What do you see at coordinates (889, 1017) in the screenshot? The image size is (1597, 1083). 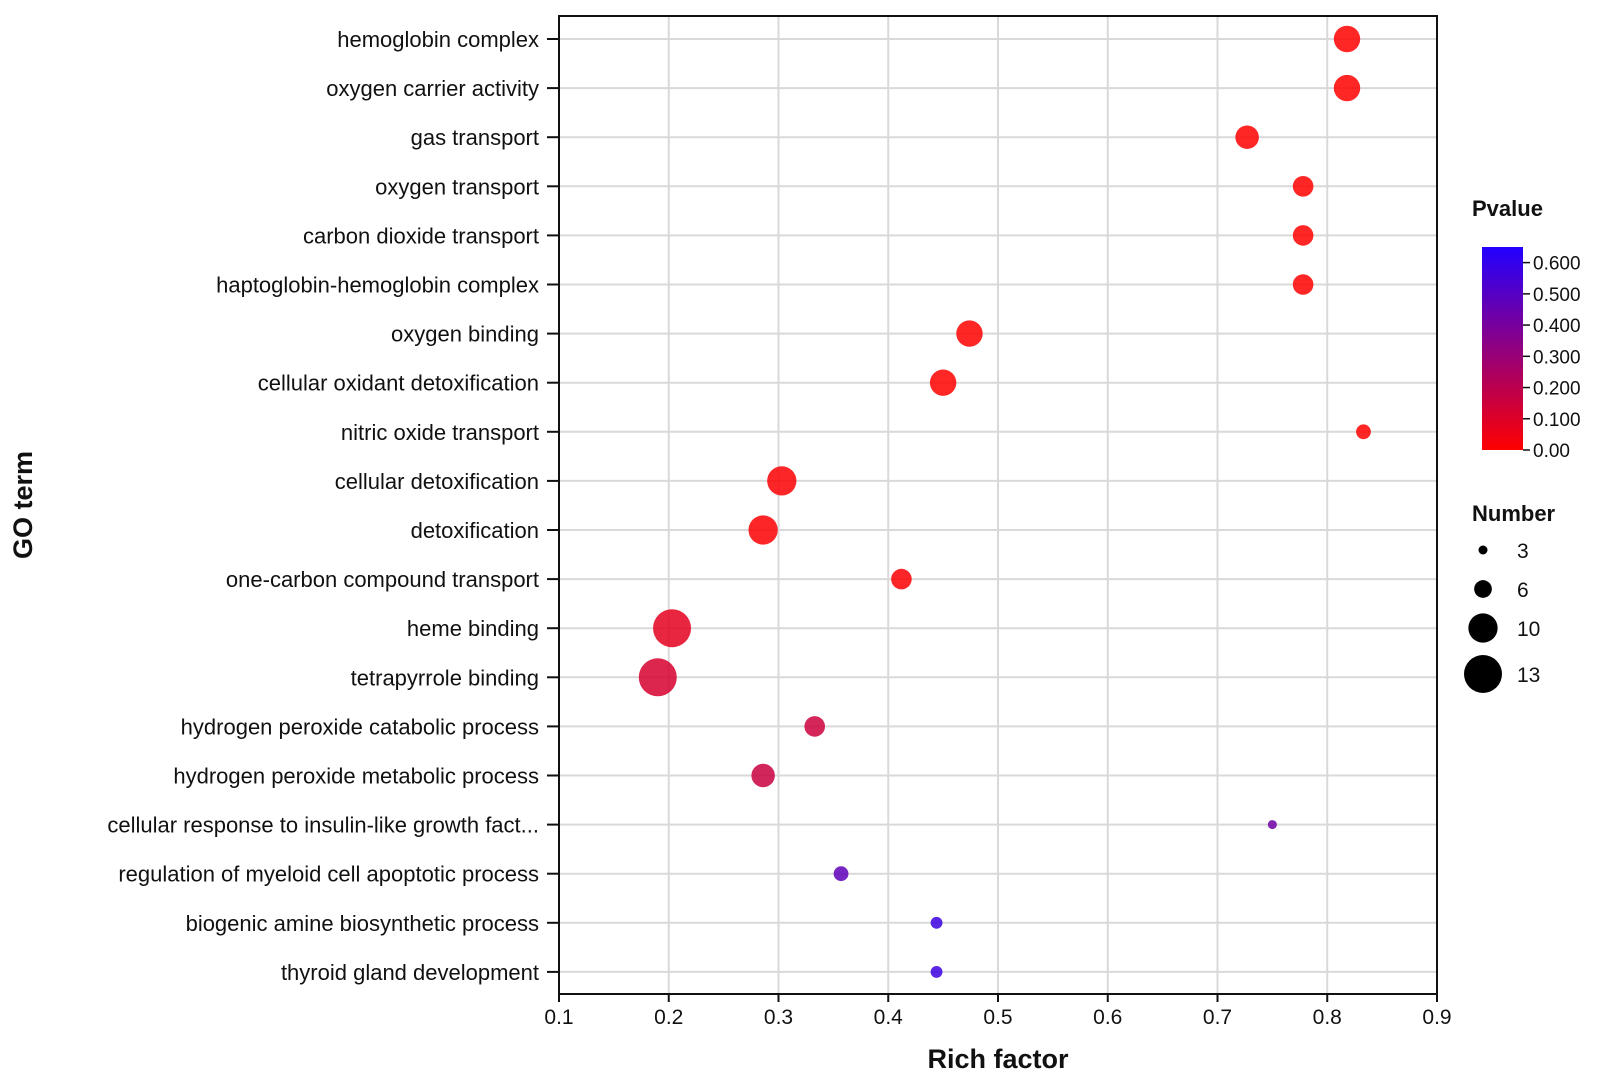 I see `x-tick-label: 0.4` at bounding box center [889, 1017].